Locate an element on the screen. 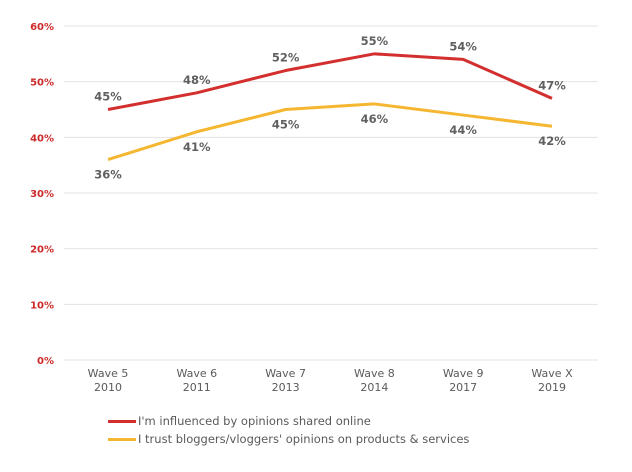 The width and height of the screenshot is (632, 472). legend-label: I'm influenced by opinions shared online is located at coordinates (254, 421).